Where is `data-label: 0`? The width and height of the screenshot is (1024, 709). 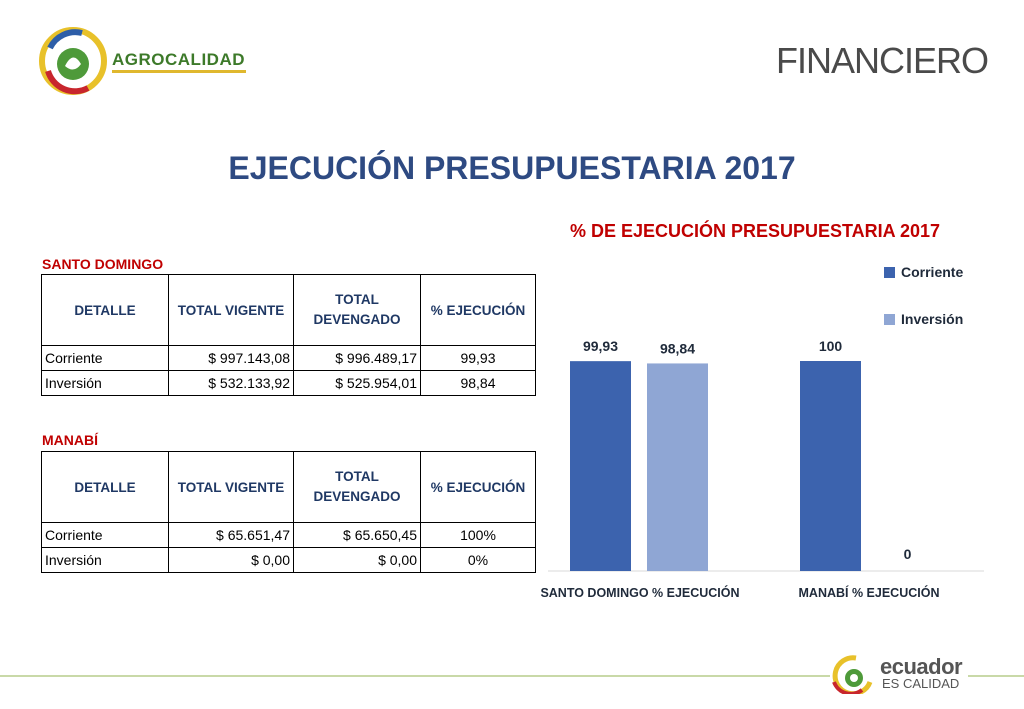 data-label: 0 is located at coordinates (908, 554).